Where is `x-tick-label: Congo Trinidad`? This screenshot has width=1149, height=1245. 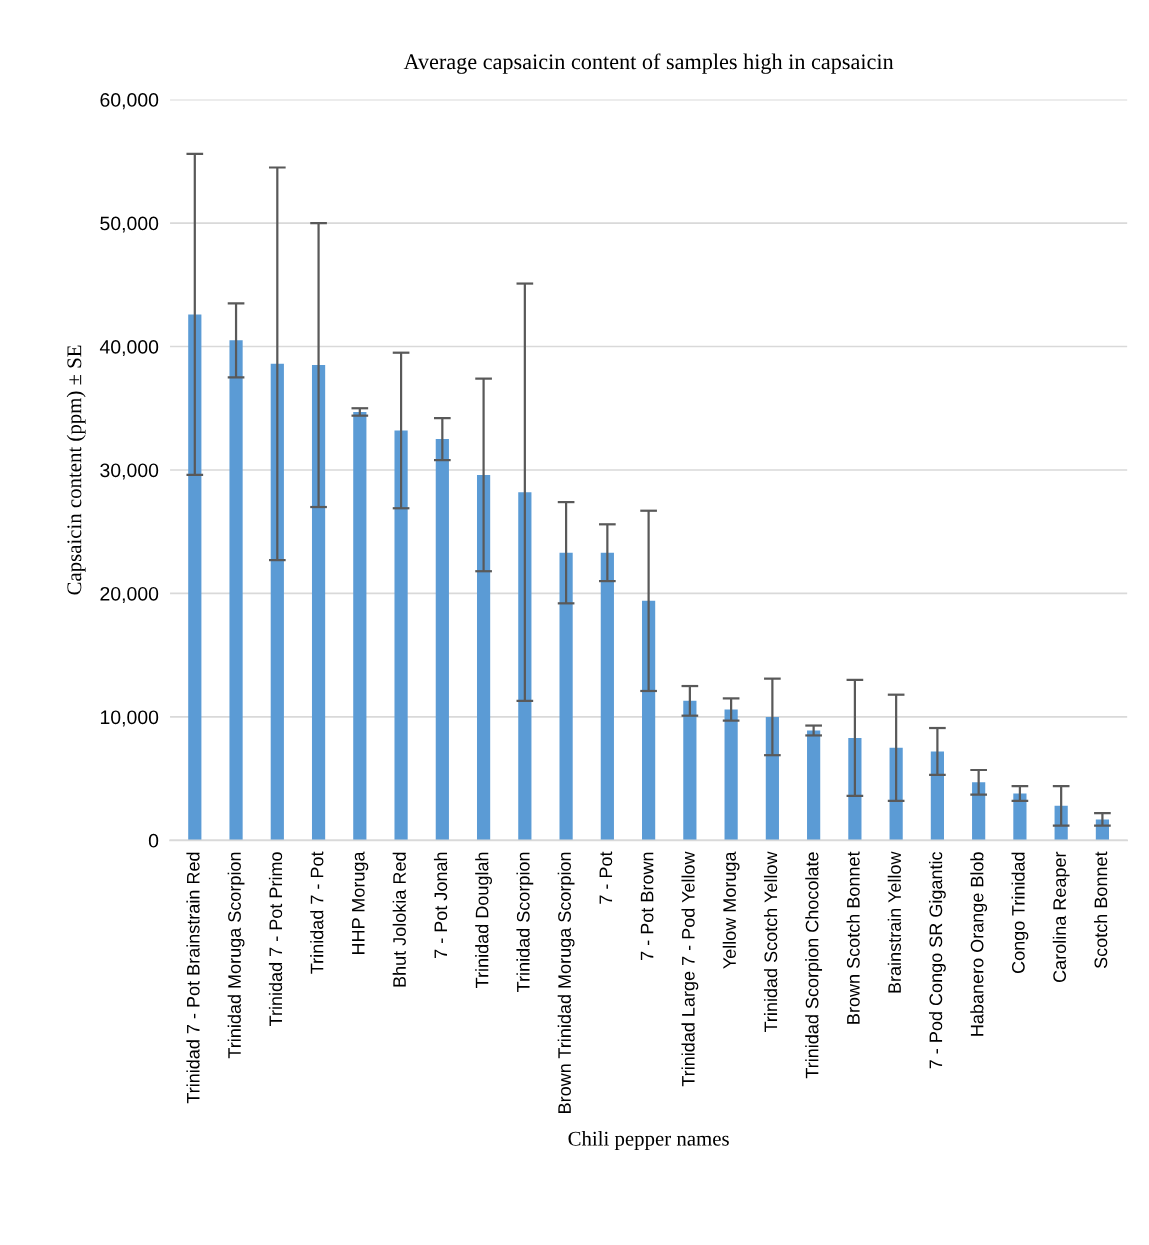 x-tick-label: Congo Trinidad is located at coordinates (1020, 913).